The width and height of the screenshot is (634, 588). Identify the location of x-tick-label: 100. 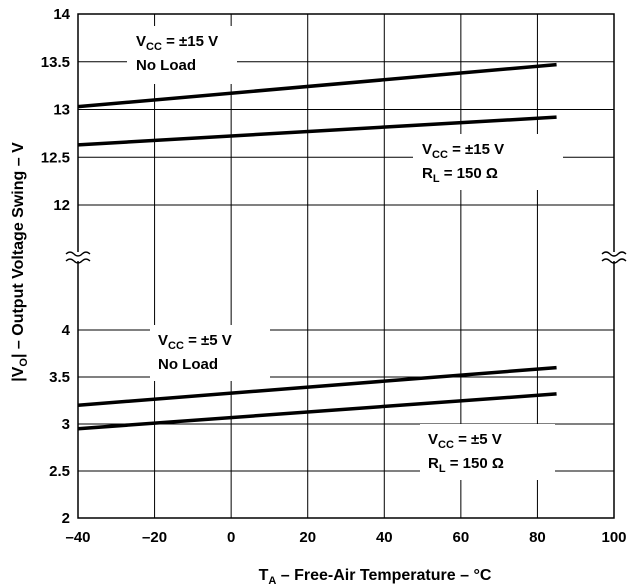
(613, 537).